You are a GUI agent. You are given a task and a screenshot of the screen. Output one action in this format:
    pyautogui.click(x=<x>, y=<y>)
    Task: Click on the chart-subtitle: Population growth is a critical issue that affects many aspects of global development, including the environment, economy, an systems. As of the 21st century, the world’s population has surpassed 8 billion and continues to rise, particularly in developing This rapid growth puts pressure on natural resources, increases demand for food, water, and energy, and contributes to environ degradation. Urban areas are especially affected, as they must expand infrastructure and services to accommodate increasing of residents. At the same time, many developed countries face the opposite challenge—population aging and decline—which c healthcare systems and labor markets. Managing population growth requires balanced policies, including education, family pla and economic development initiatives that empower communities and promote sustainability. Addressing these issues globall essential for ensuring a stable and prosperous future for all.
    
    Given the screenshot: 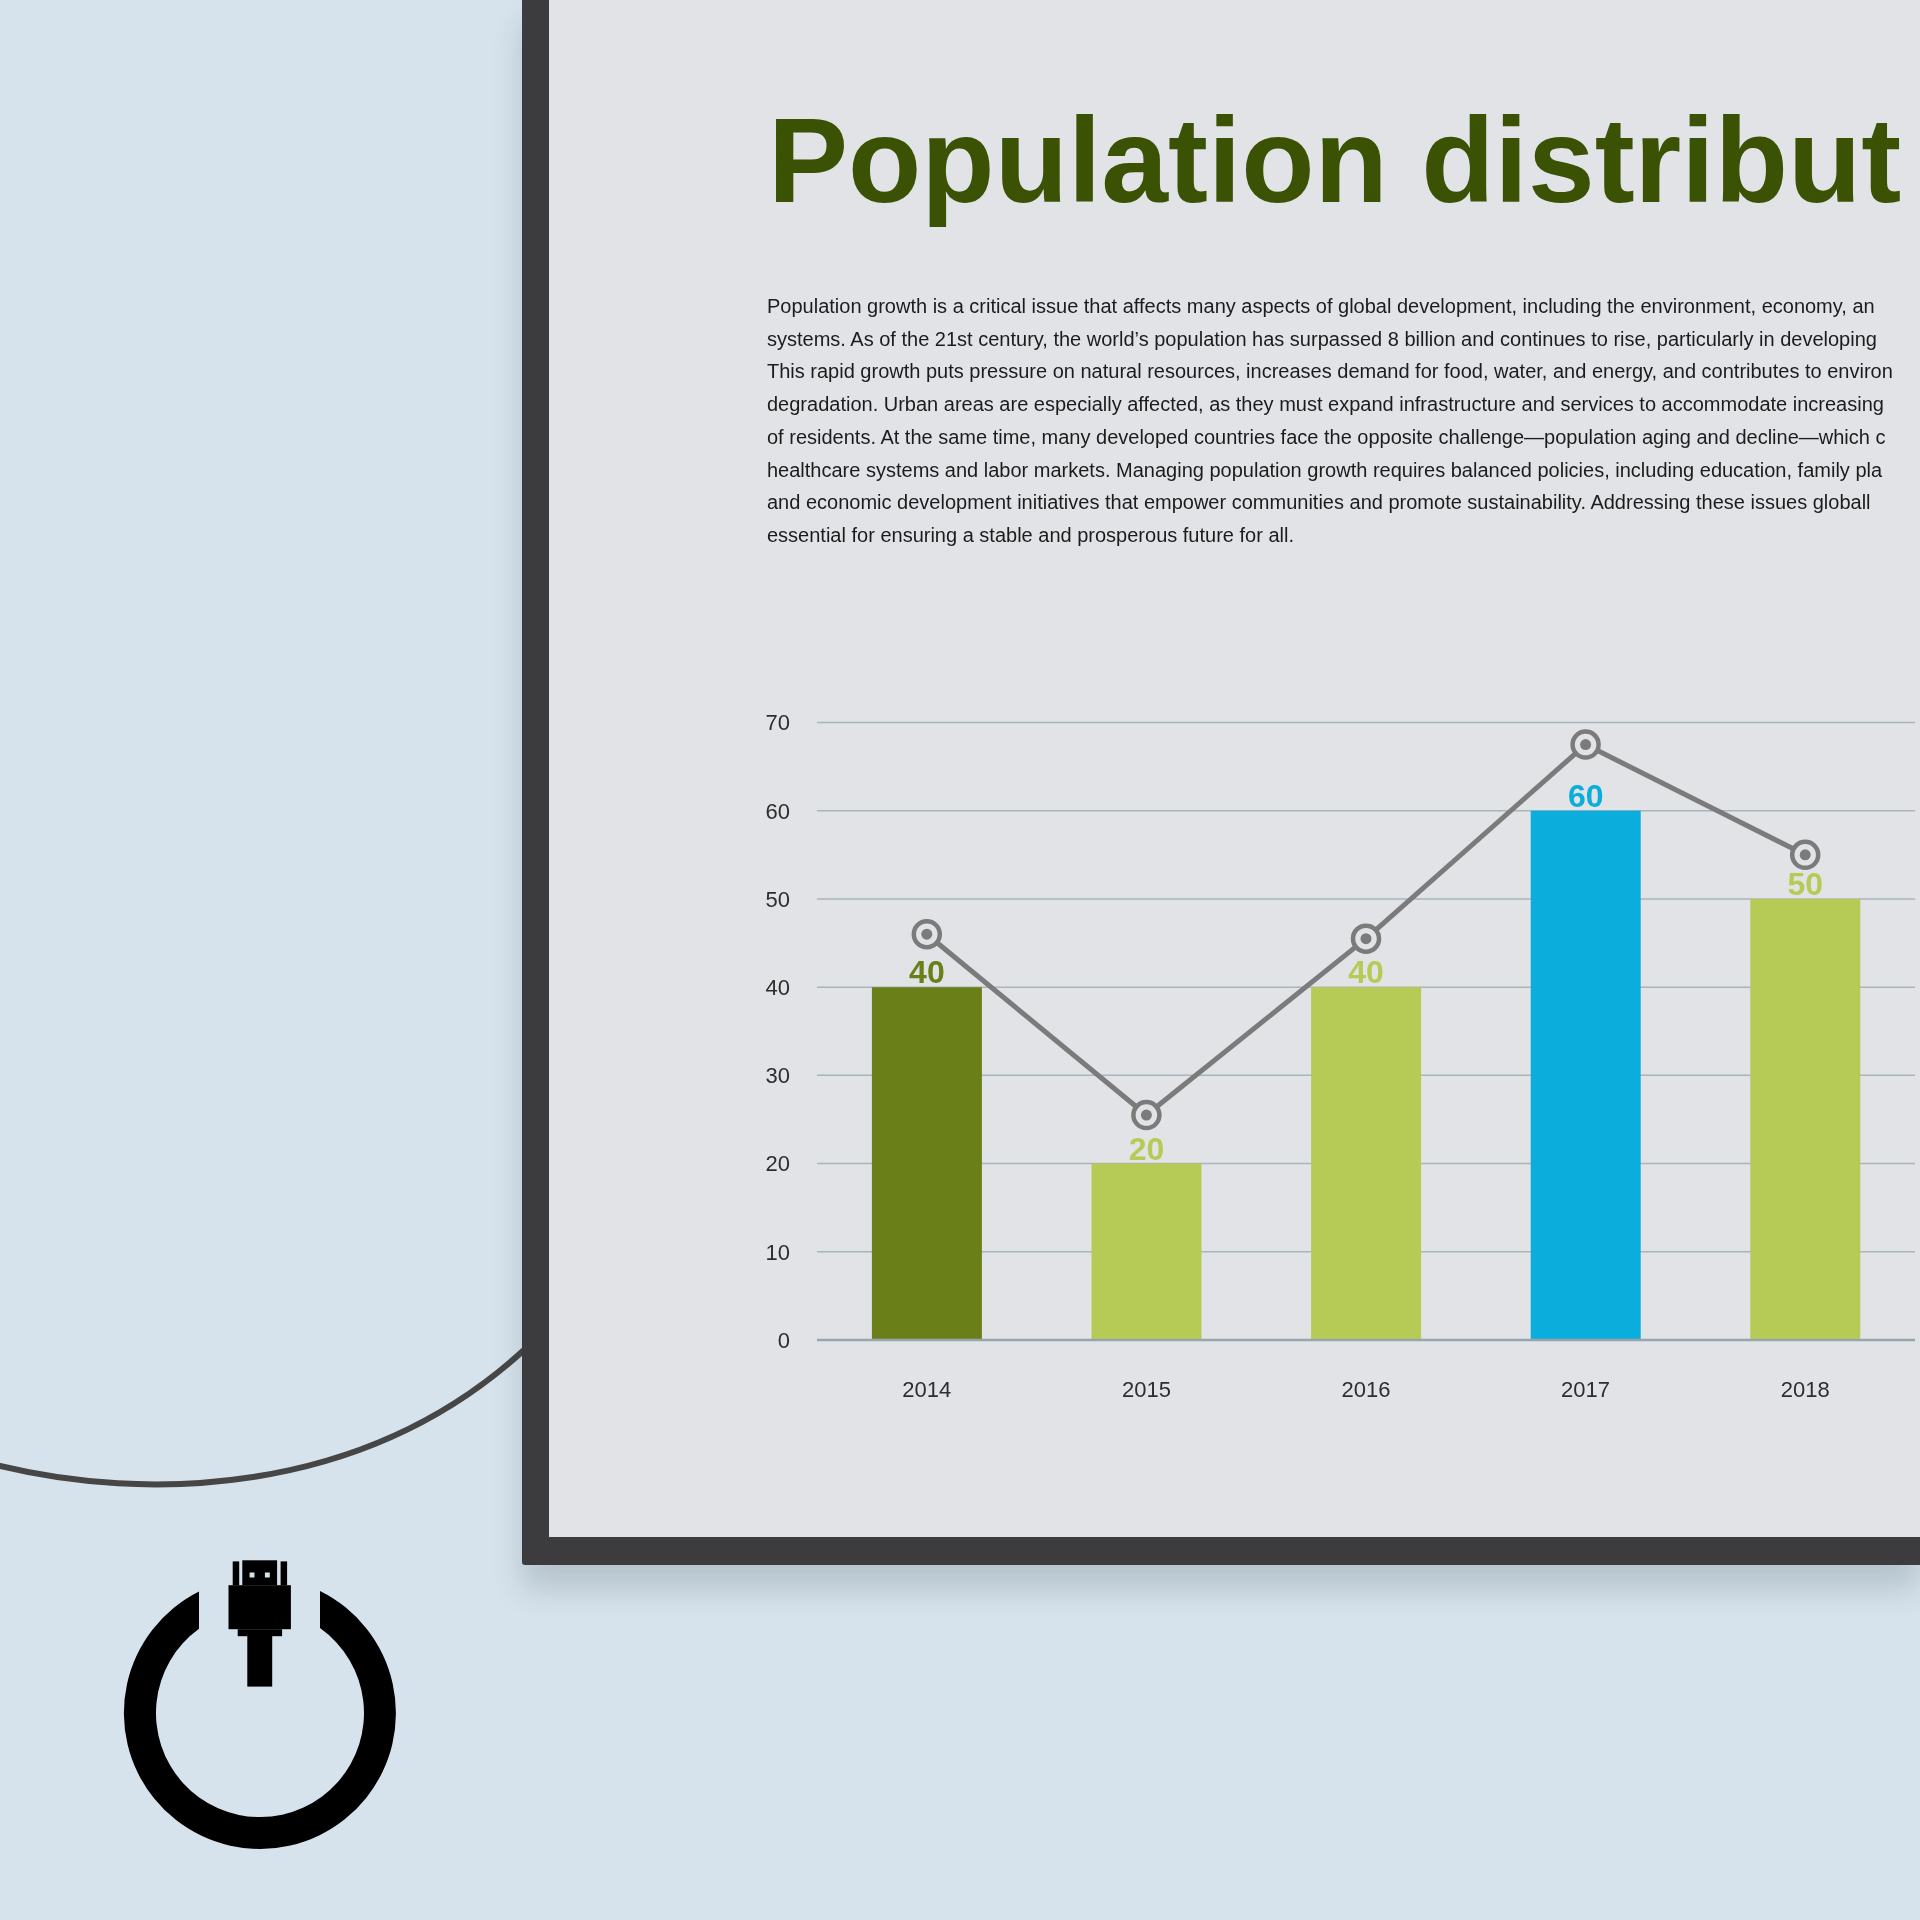 What is the action you would take?
    pyautogui.click(x=1330, y=421)
    